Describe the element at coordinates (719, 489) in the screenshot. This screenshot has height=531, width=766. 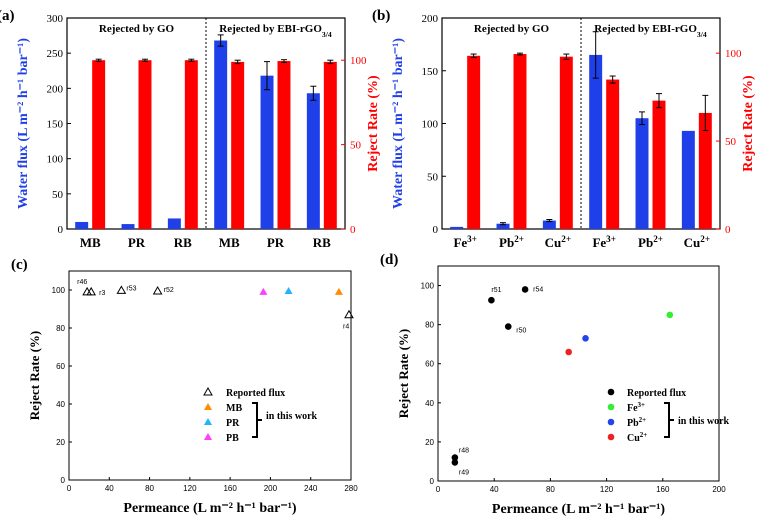
I see `x-tick-label: 200` at that location.